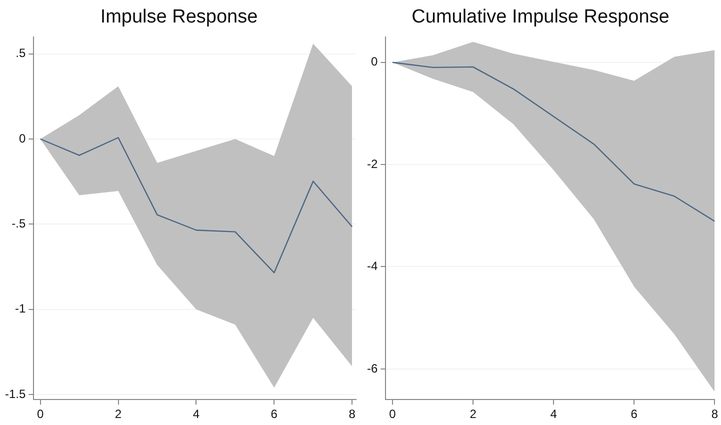  What do you see at coordinates (20, 309) in the screenshot?
I see `y-tick-label: -1` at bounding box center [20, 309].